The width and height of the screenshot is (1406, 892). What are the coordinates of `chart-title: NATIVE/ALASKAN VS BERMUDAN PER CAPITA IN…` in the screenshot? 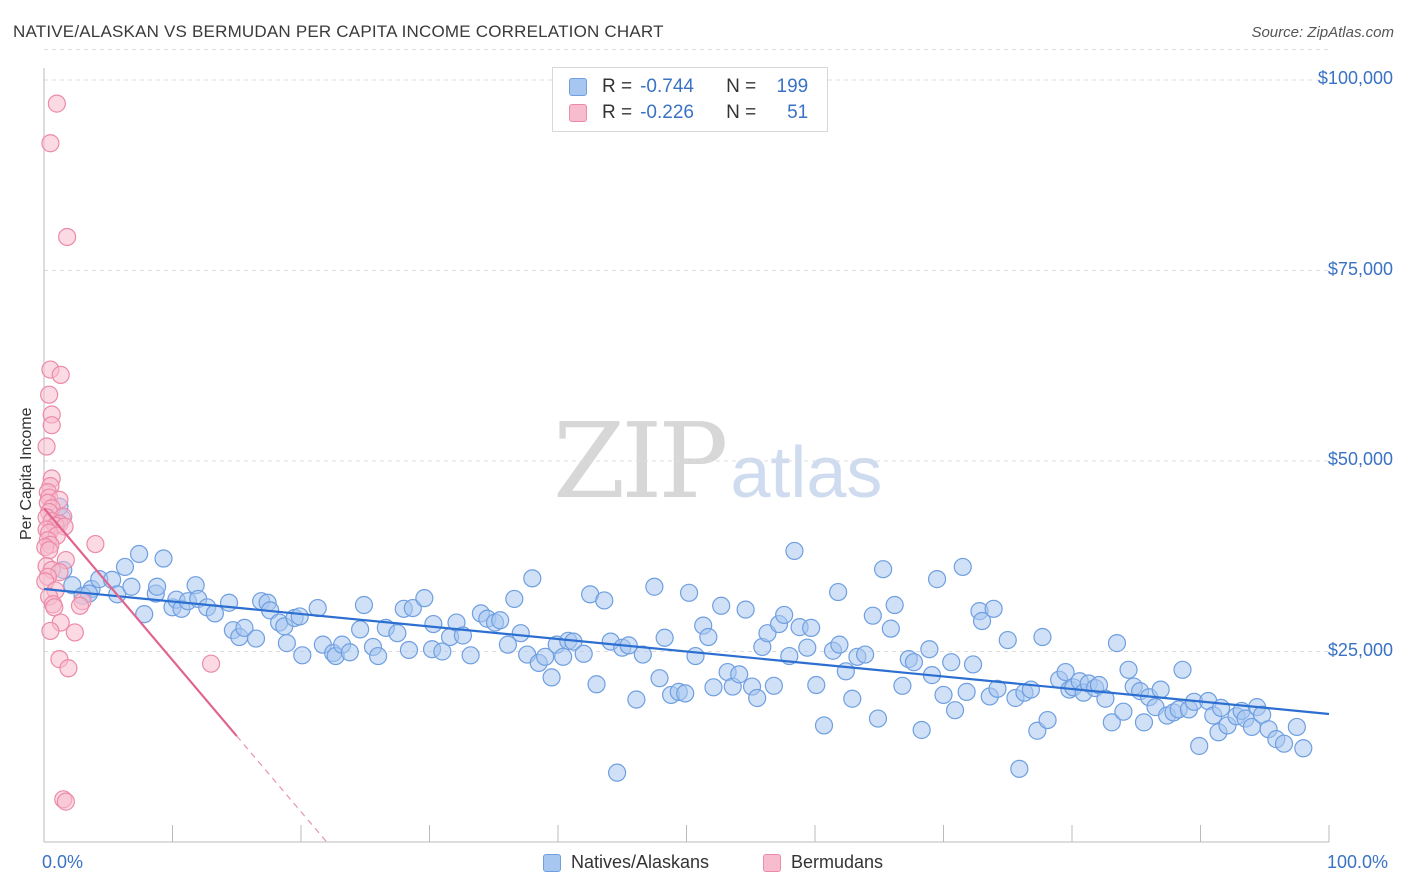 It's located at (338, 31).